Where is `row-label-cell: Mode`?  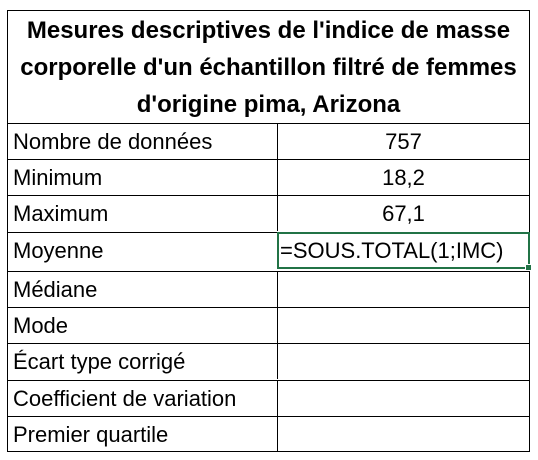 row-label-cell: Mode is located at coordinates (143, 325).